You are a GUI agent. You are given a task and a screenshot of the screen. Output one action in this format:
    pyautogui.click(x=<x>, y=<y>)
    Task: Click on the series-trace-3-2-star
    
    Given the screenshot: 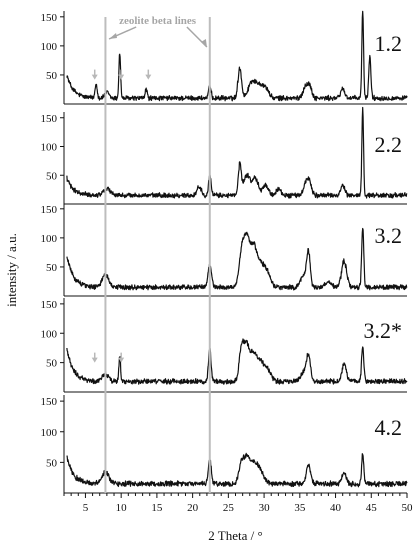 What is the action you would take?
    pyautogui.click(x=237, y=361)
    